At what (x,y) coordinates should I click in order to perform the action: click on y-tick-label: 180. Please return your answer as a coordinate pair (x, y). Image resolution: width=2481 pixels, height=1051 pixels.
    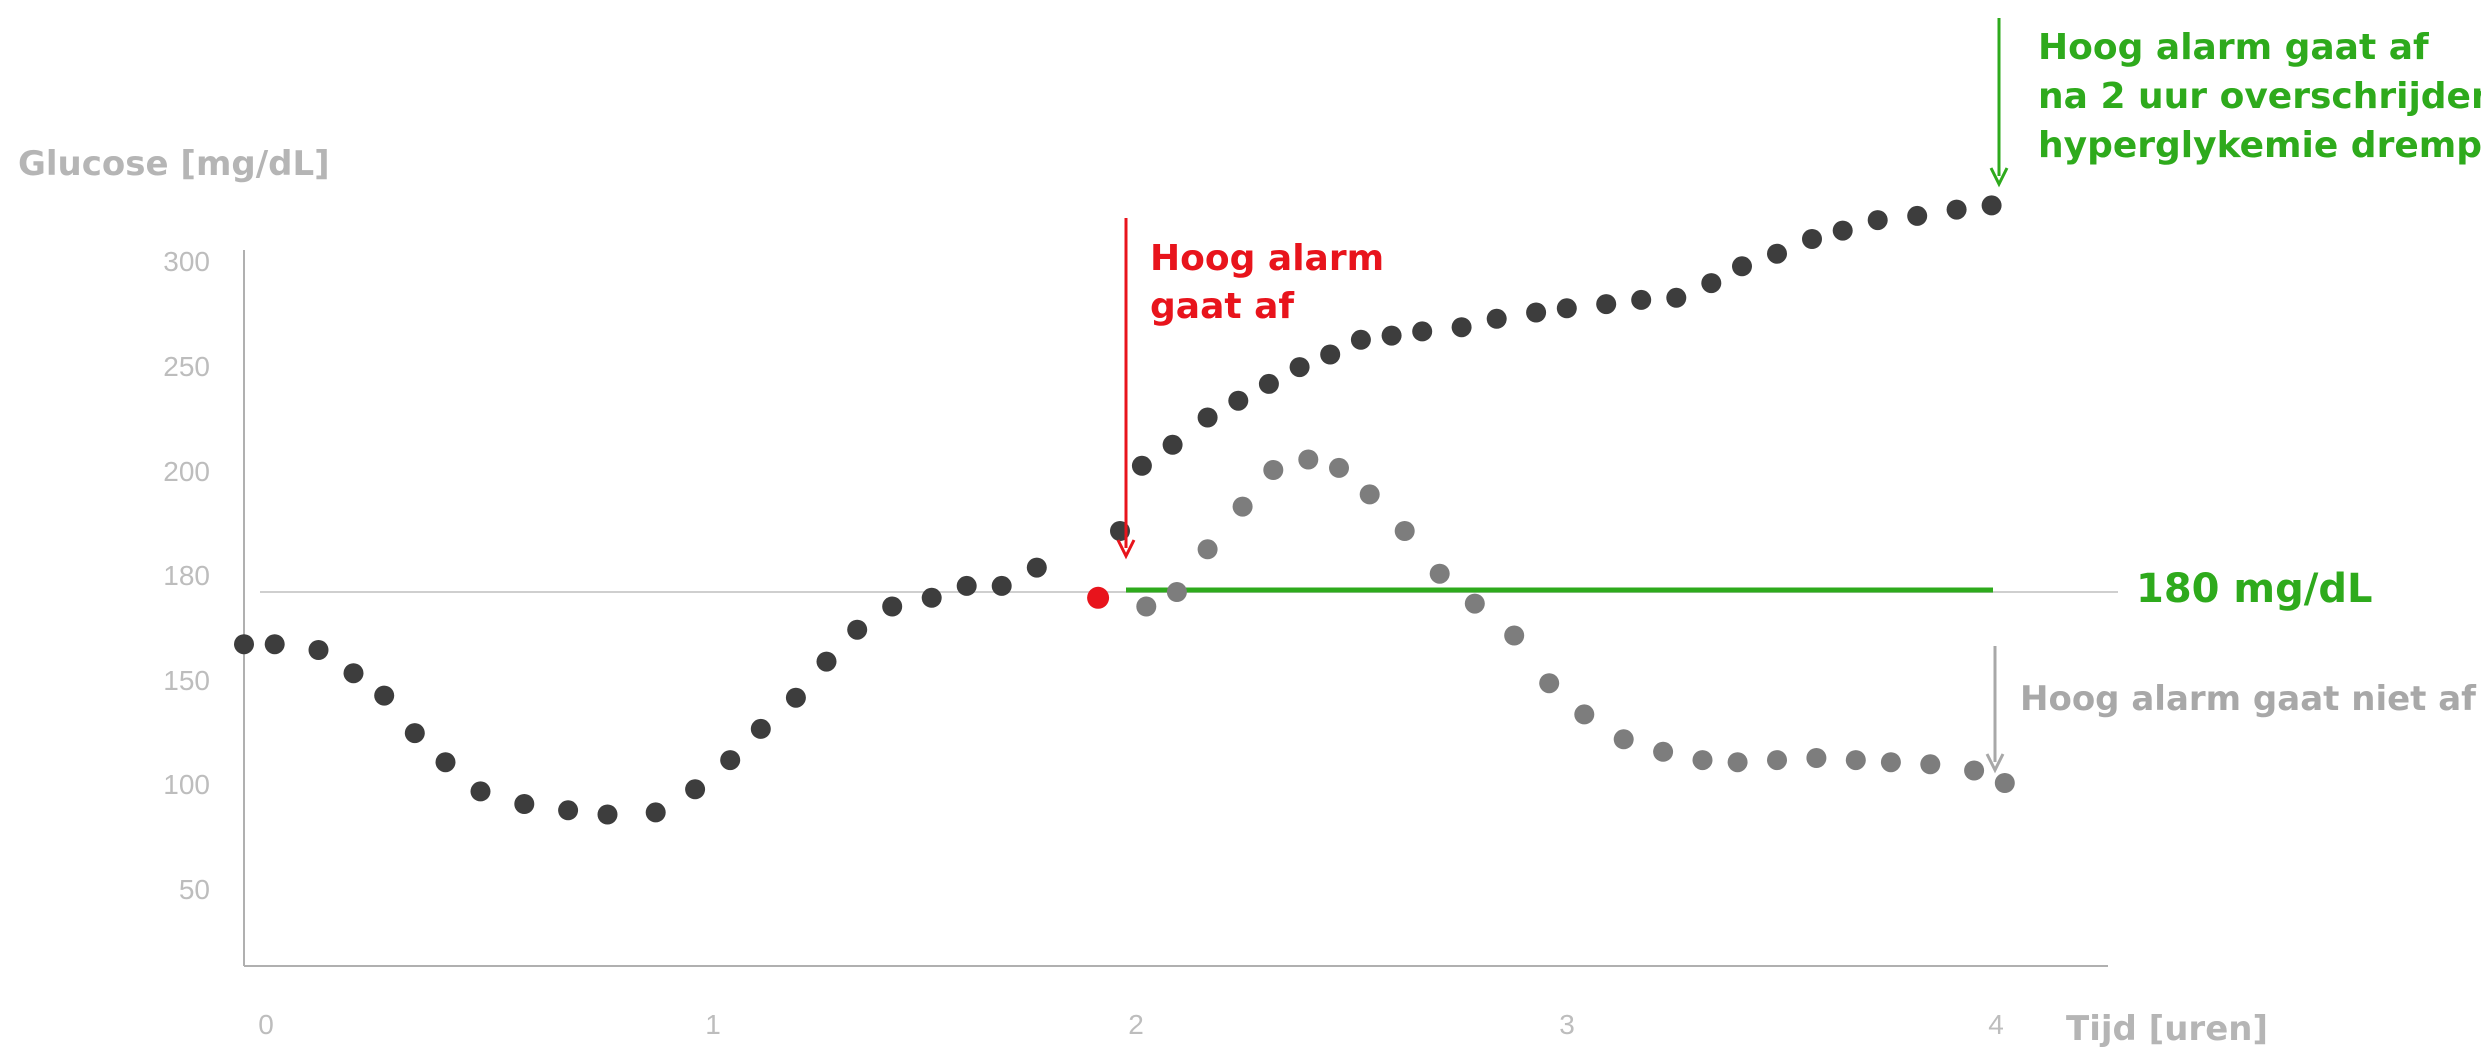
    Looking at the image, I should click on (186, 575).